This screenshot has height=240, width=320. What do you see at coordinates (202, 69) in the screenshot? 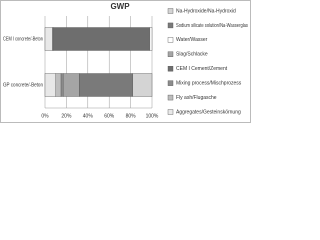
I see `legend-label: CEM I Cement/Zement` at bounding box center [202, 69].